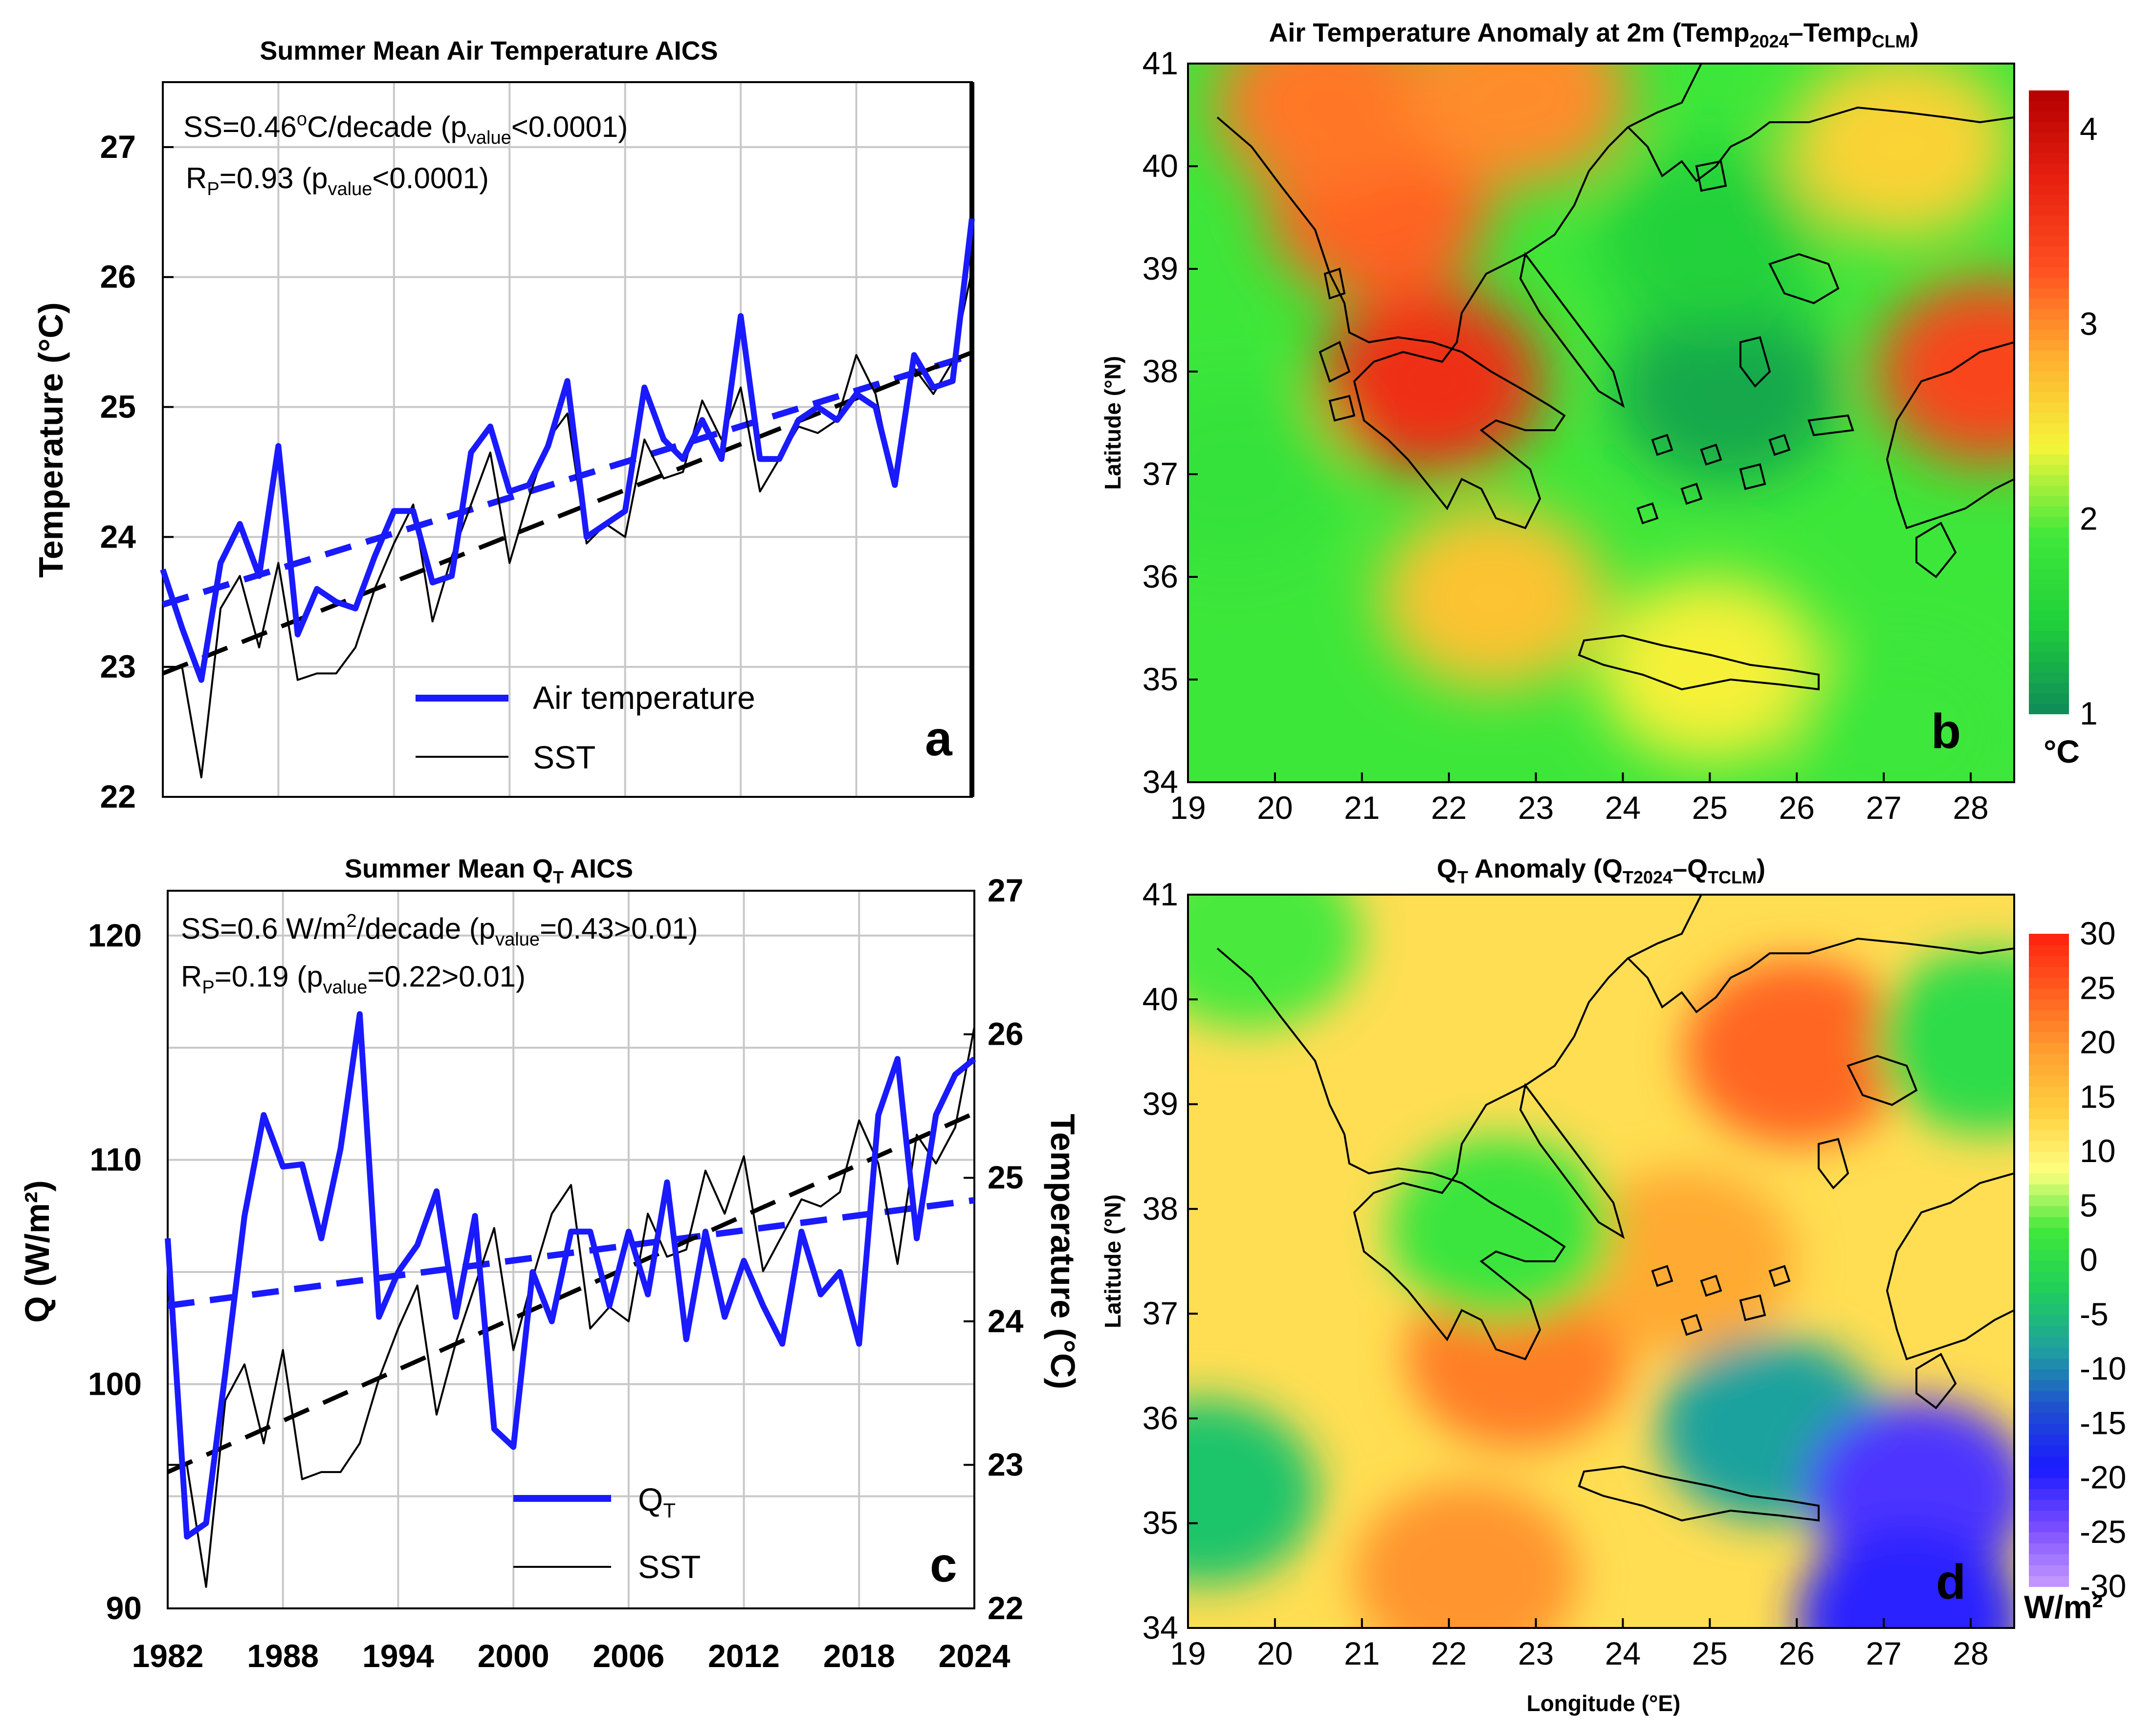 The width and height of the screenshot is (2155, 1736). Describe the element at coordinates (644, 698) in the screenshot. I see `legend-label-air-temperature: Air temperature` at that location.